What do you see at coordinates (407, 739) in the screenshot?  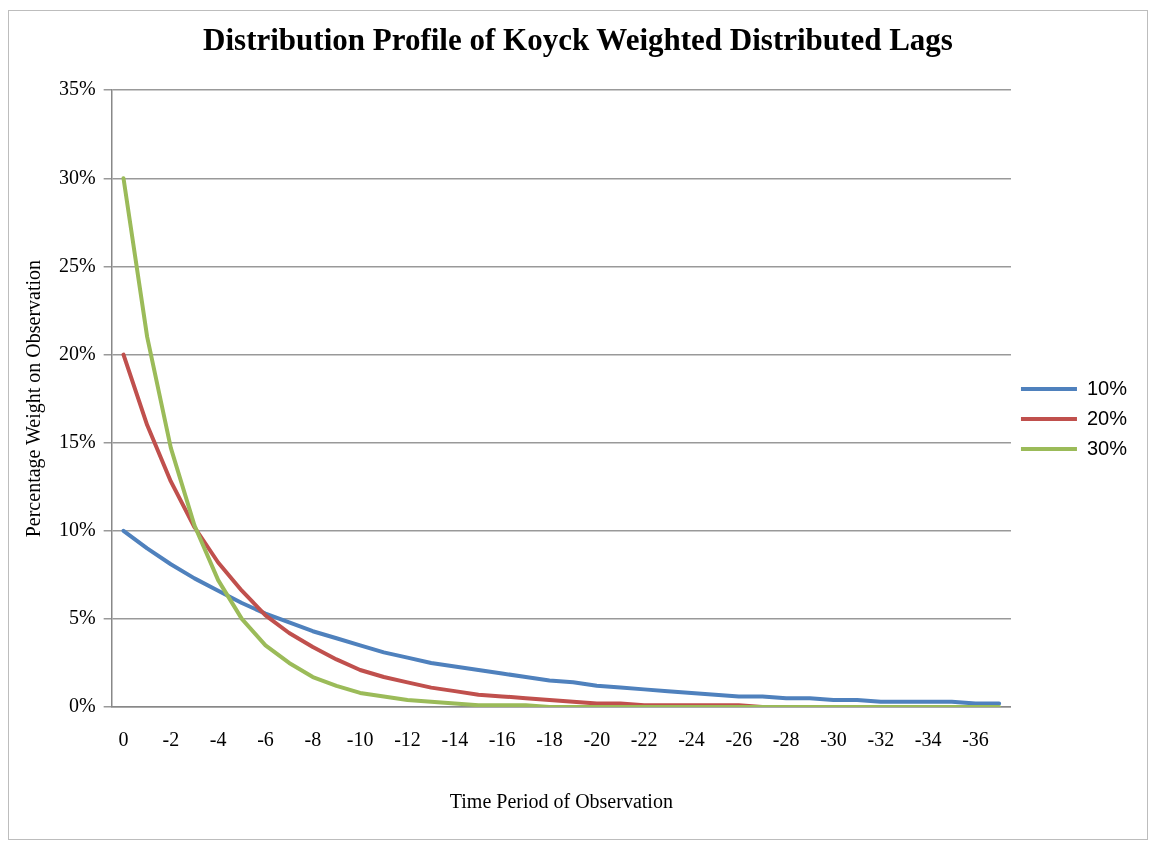 I see `x-tick-label: -12` at bounding box center [407, 739].